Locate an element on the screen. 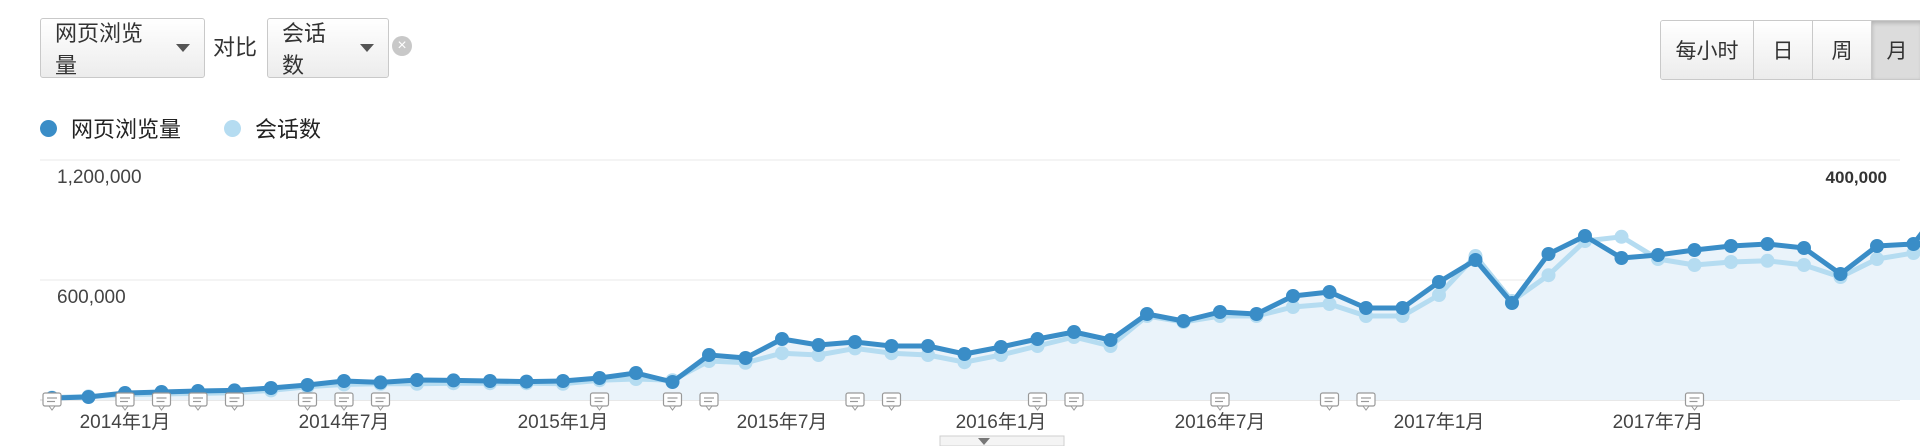  legend-item-sessions: 会话数 is located at coordinates (272, 128).